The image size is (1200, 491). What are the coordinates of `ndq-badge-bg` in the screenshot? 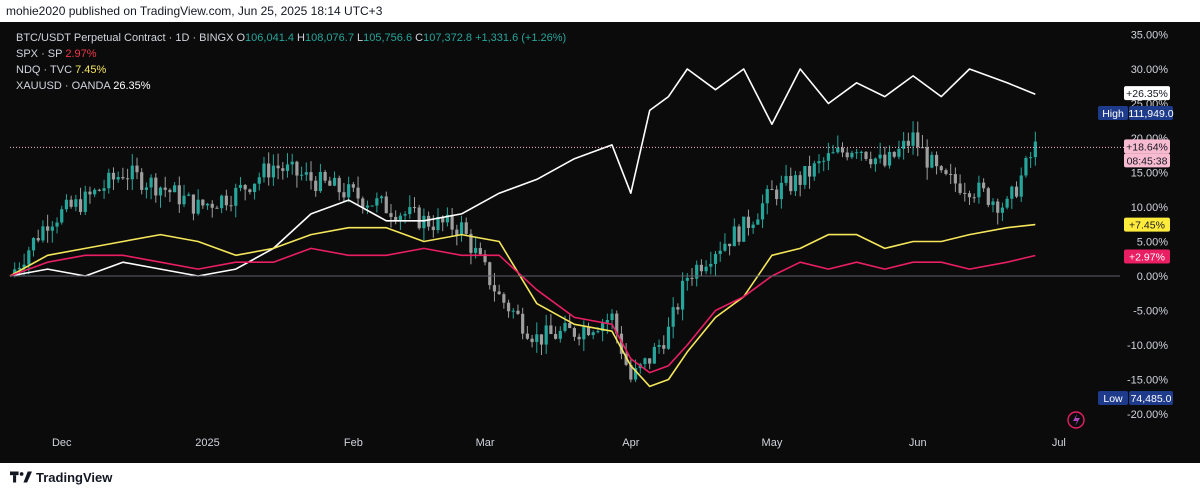 It's located at (1147, 224).